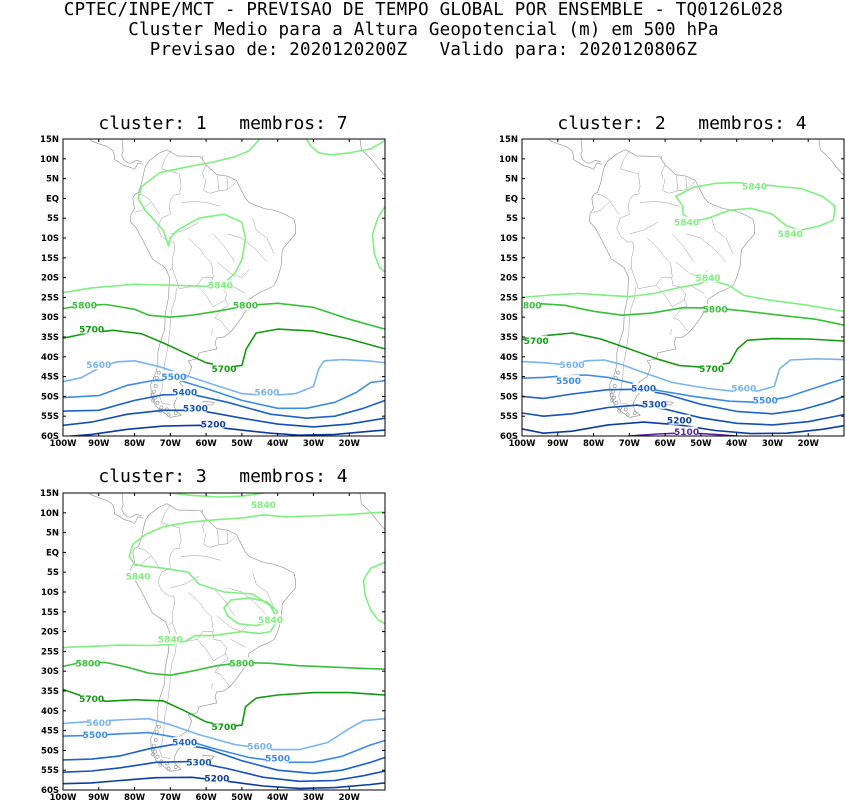 The height and width of the screenshot is (807, 847). Describe the element at coordinates (643, 390) in the screenshot. I see `contour-label: 5400` at that location.